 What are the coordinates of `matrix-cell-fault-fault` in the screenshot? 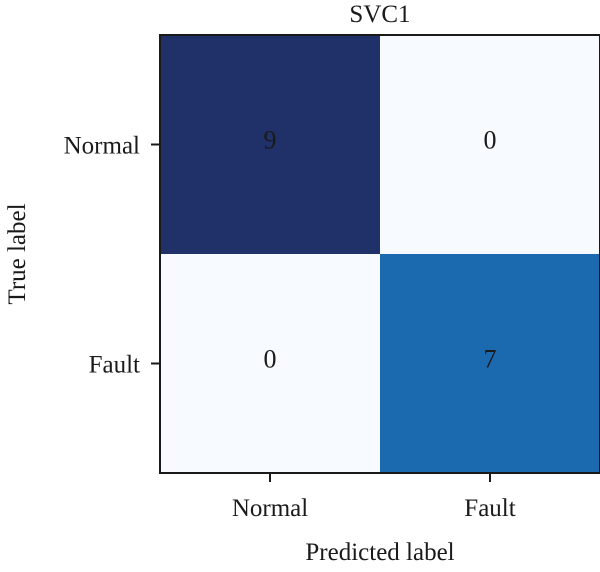 It's located at (490, 363).